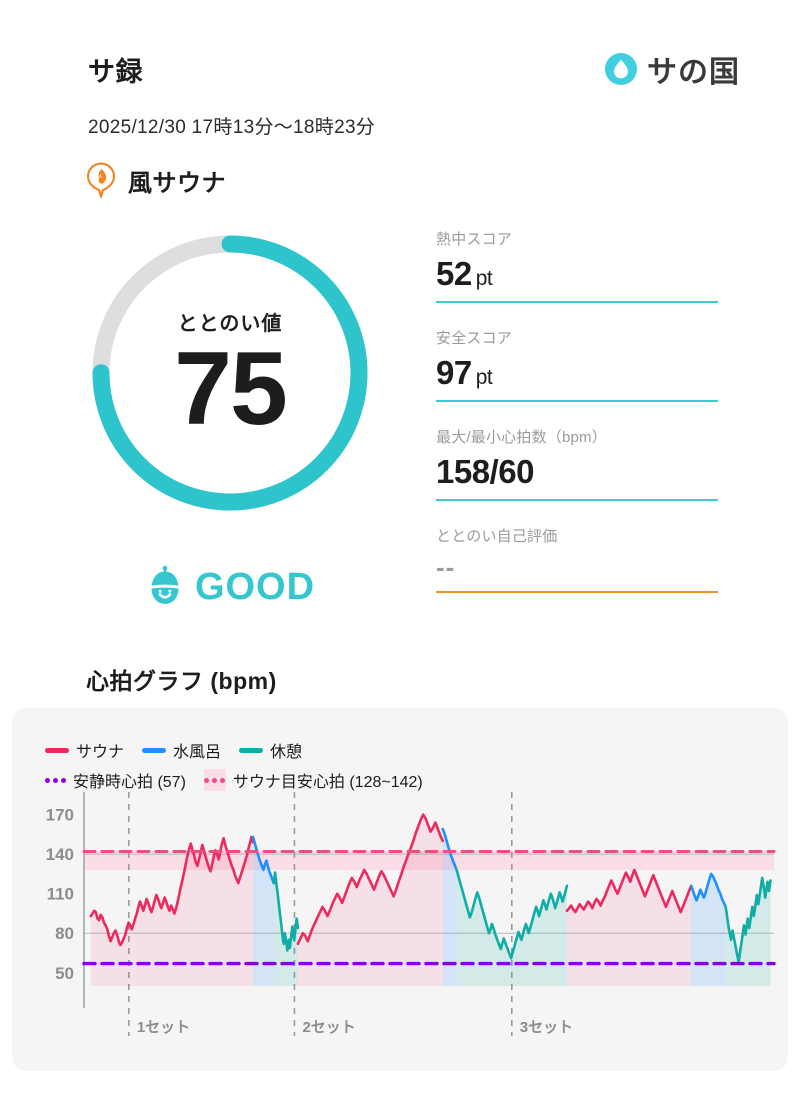 The height and width of the screenshot is (1106, 800). I want to click on verdict-row: GOOD, so click(230, 587).